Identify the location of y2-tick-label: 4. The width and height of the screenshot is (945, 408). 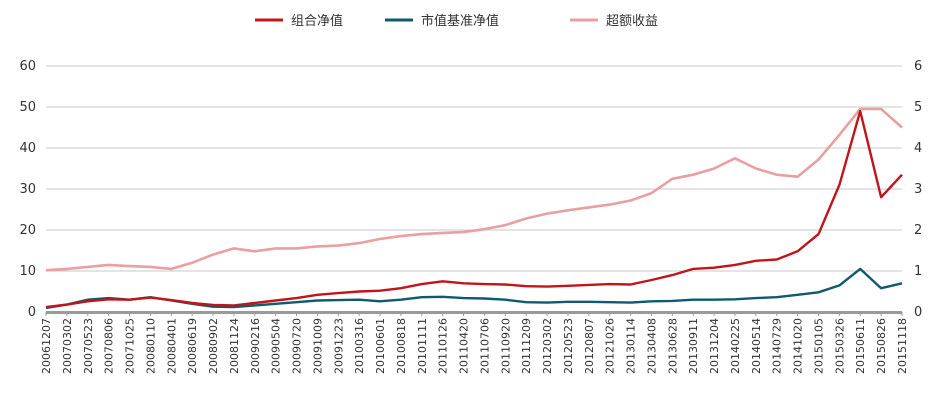
(918, 148).